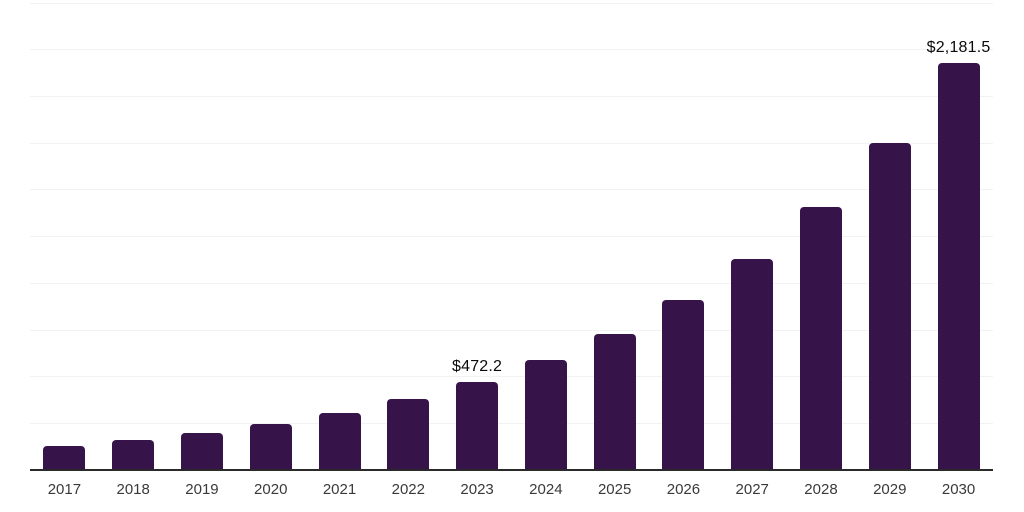 This screenshot has height=512, width=1024. I want to click on bar-2026, so click(683, 385).